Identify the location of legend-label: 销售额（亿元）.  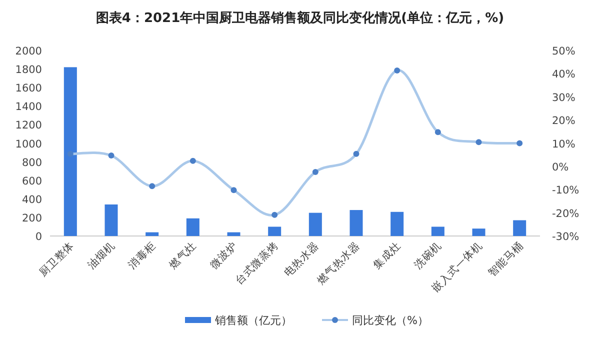
(253, 320).